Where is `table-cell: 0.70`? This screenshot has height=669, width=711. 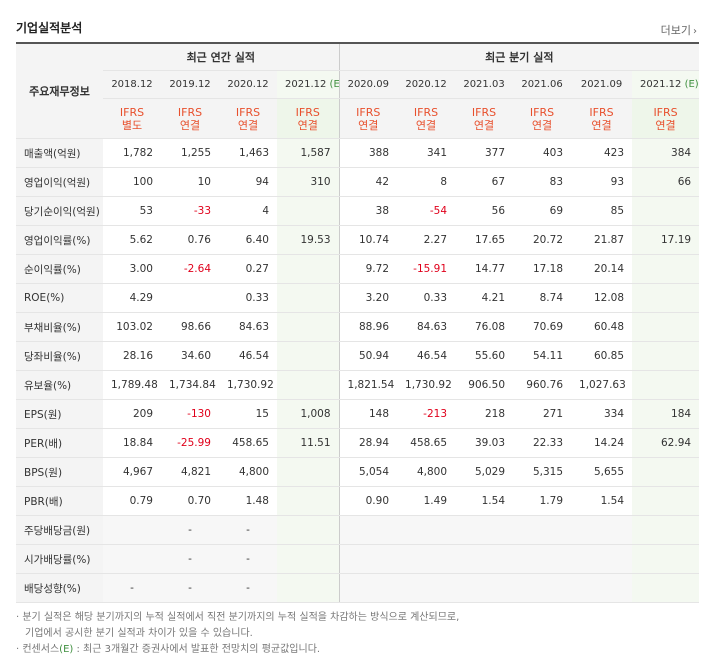
table-cell: 0.70 is located at coordinates (190, 501).